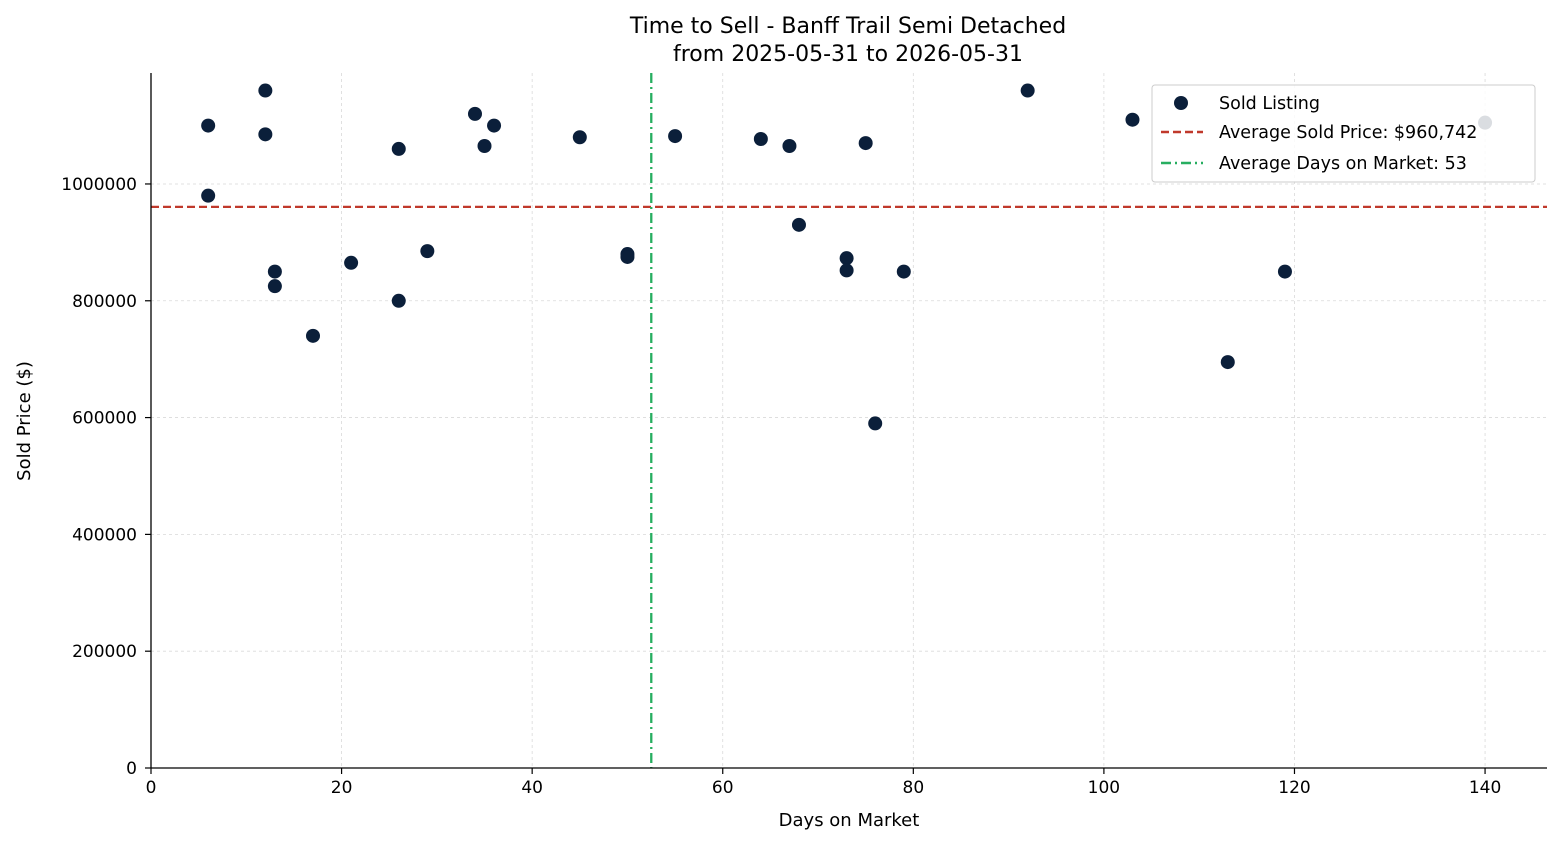 The image size is (1560, 845). What do you see at coordinates (1181, 103) in the screenshot?
I see `legend-marker-sold-listing` at bounding box center [1181, 103].